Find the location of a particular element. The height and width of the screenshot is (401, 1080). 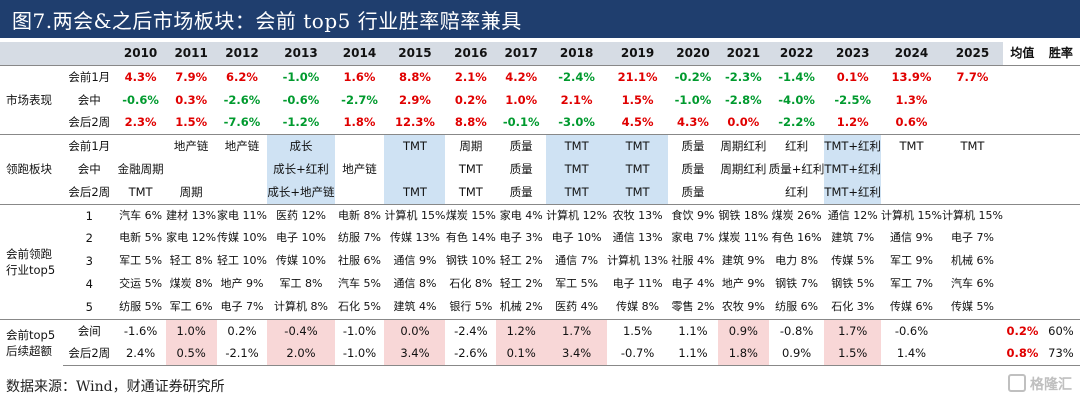

value-cell: 6.2% is located at coordinates (242, 76).